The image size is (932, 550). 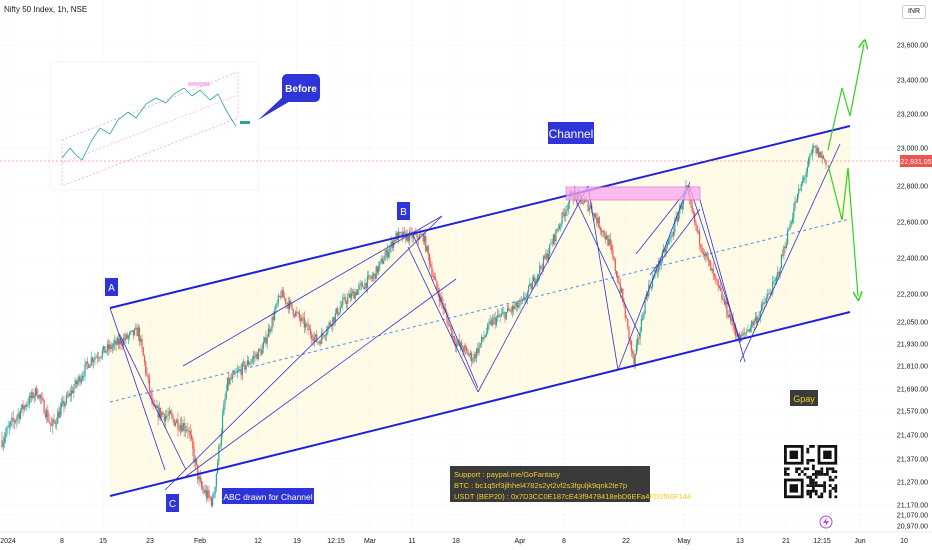 What do you see at coordinates (258, 541) in the screenshot?
I see `x-tick-label: 12` at bounding box center [258, 541].